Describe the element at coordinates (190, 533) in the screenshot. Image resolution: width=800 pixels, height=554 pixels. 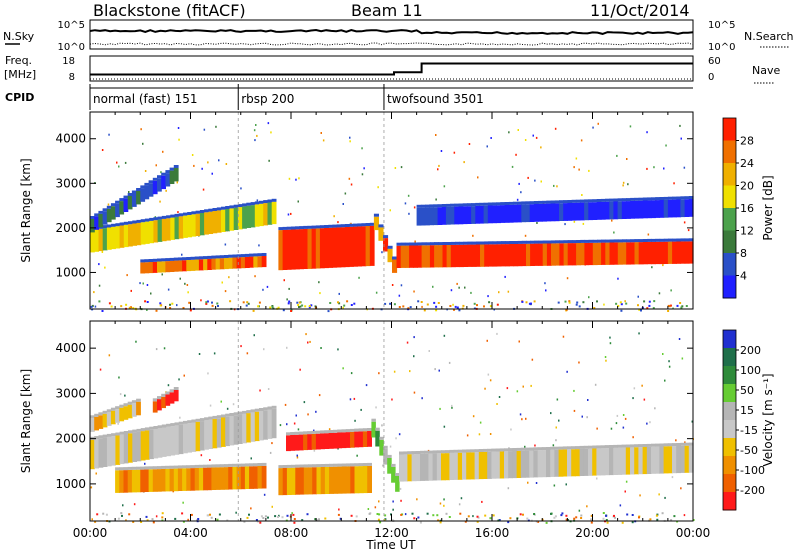
I see `x-tick-label: 04:00` at that location.